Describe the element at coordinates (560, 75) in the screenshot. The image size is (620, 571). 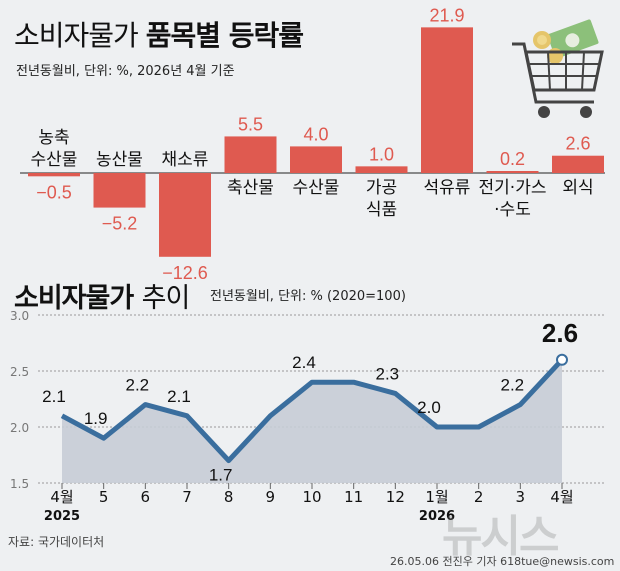
I see `shopping-cart-icon` at that location.